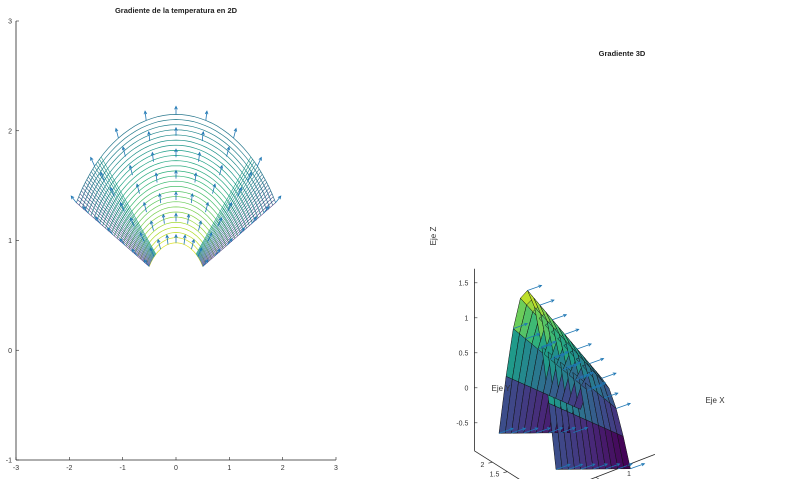  Describe the element at coordinates (10, 241) in the screenshot. I see `y-tick-label: 1` at that location.